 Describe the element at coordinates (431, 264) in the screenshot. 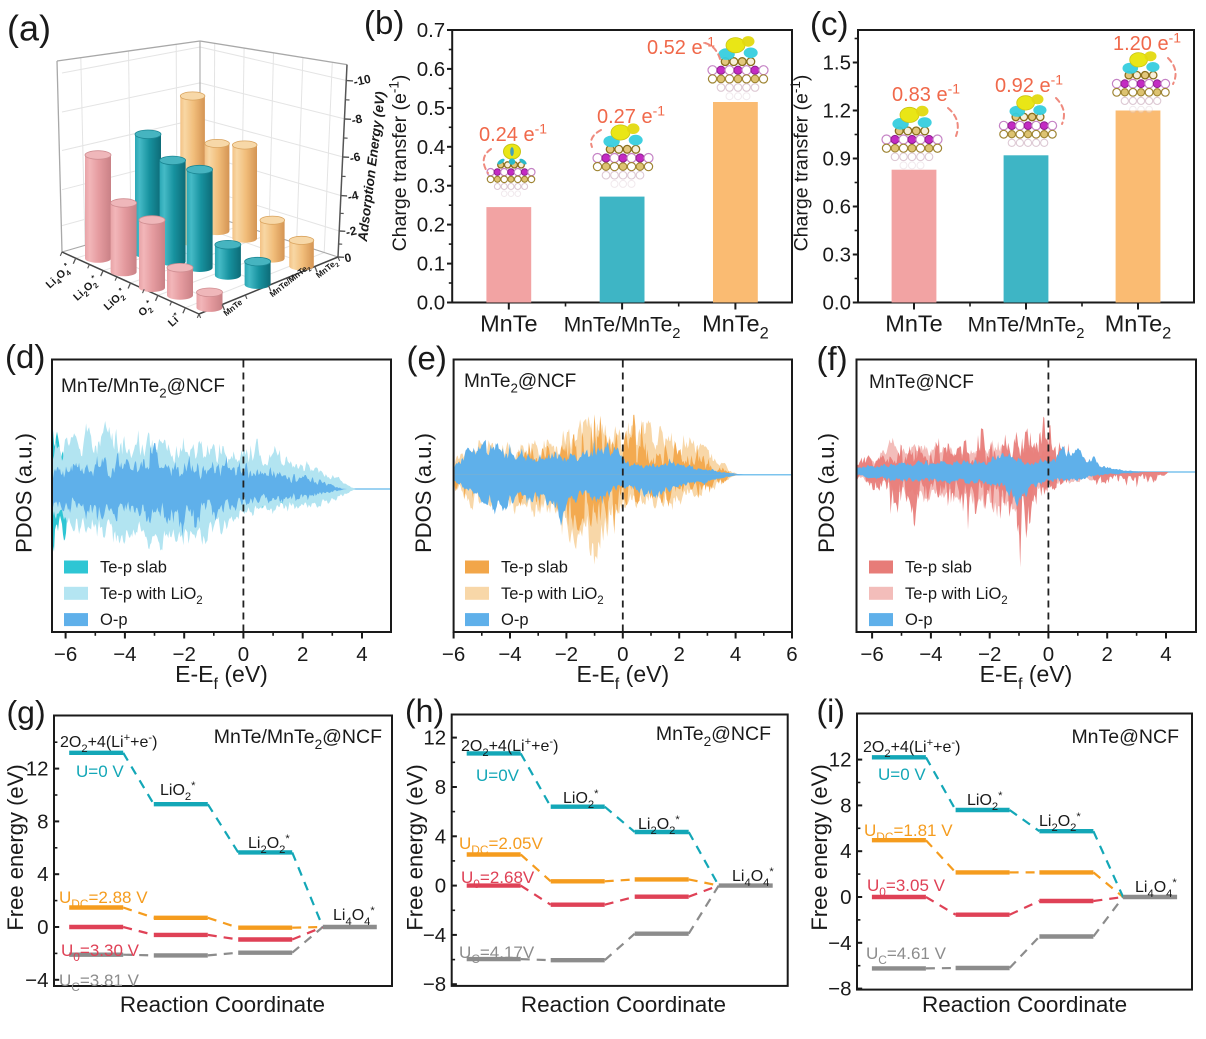

I see `svg-text: 0.1` at that location.